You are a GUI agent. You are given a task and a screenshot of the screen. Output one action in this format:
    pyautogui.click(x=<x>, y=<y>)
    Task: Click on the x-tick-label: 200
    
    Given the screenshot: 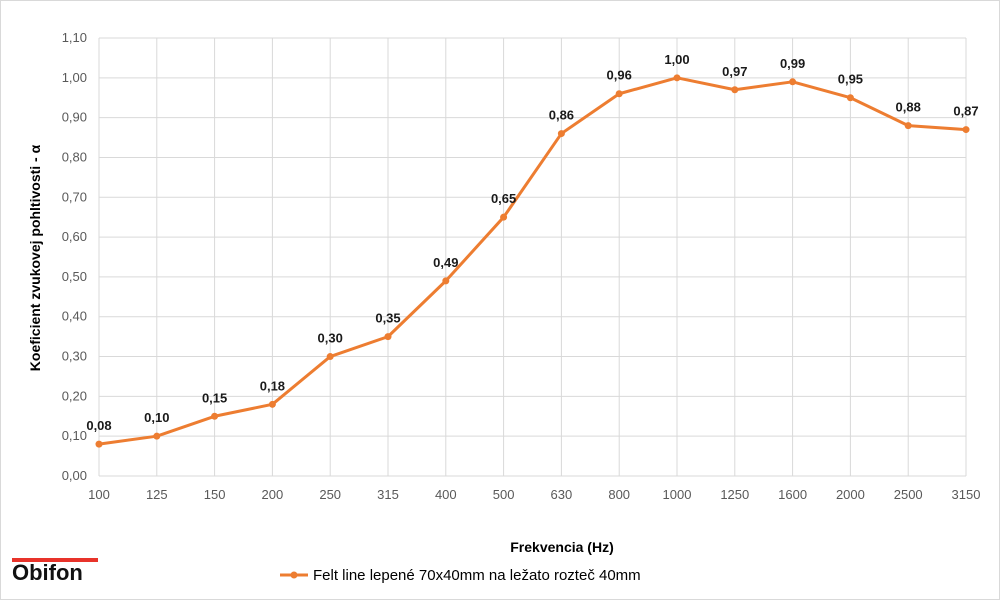 What is the action you would take?
    pyautogui.click(x=273, y=494)
    